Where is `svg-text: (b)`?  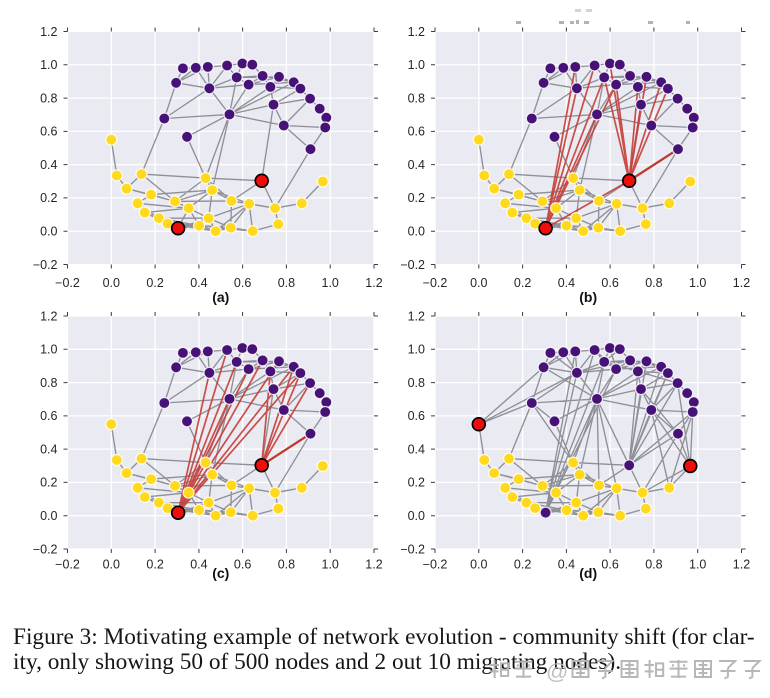
svg-text: (b) is located at coordinates (588, 297).